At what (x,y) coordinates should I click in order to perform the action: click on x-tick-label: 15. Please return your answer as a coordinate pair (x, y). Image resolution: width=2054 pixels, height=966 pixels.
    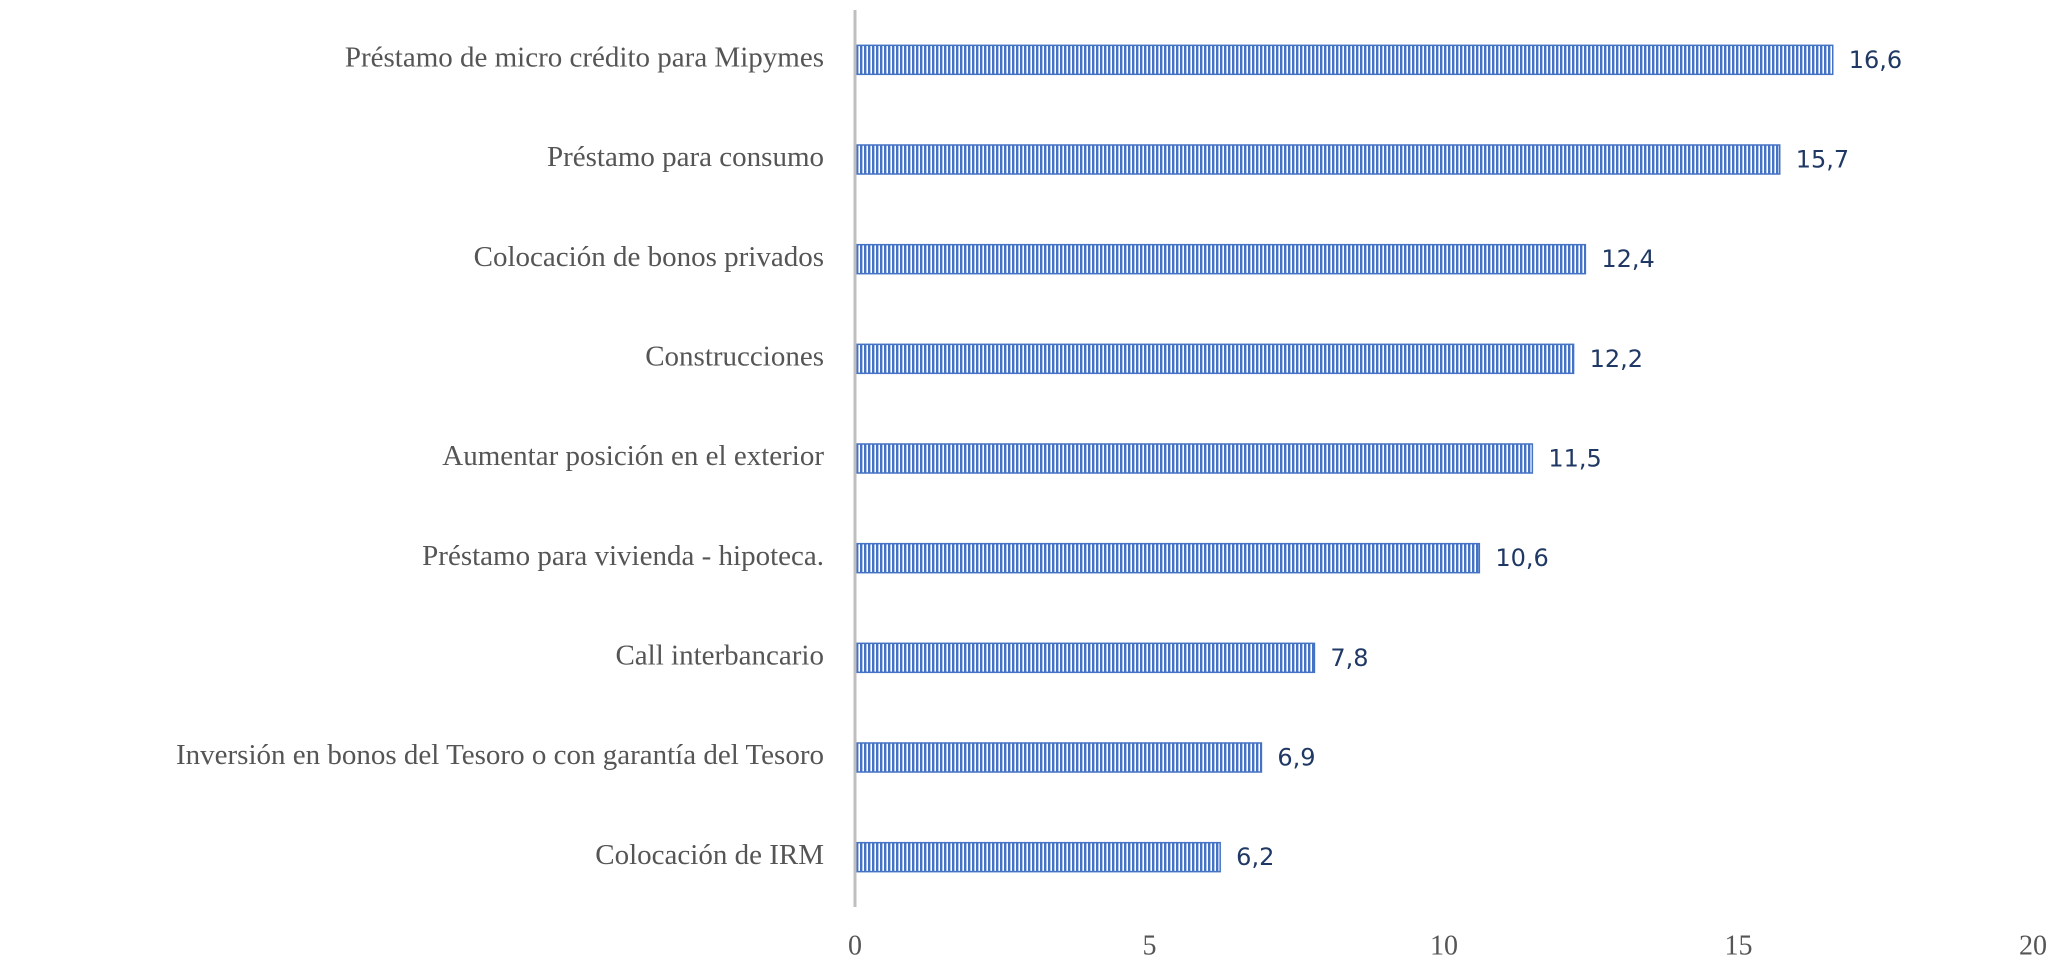
    Looking at the image, I should click on (1739, 945).